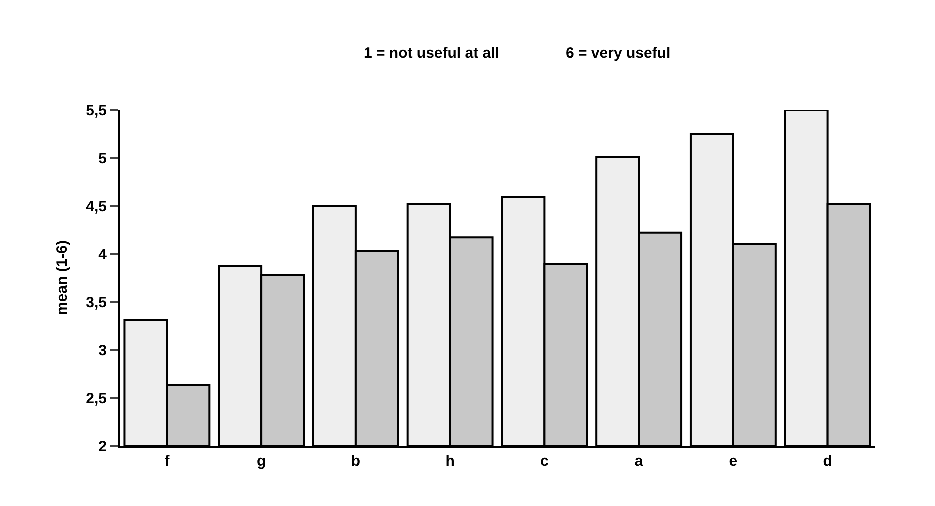  What do you see at coordinates (96, 207) in the screenshot?
I see `y-tick-label: 4,5` at bounding box center [96, 207].